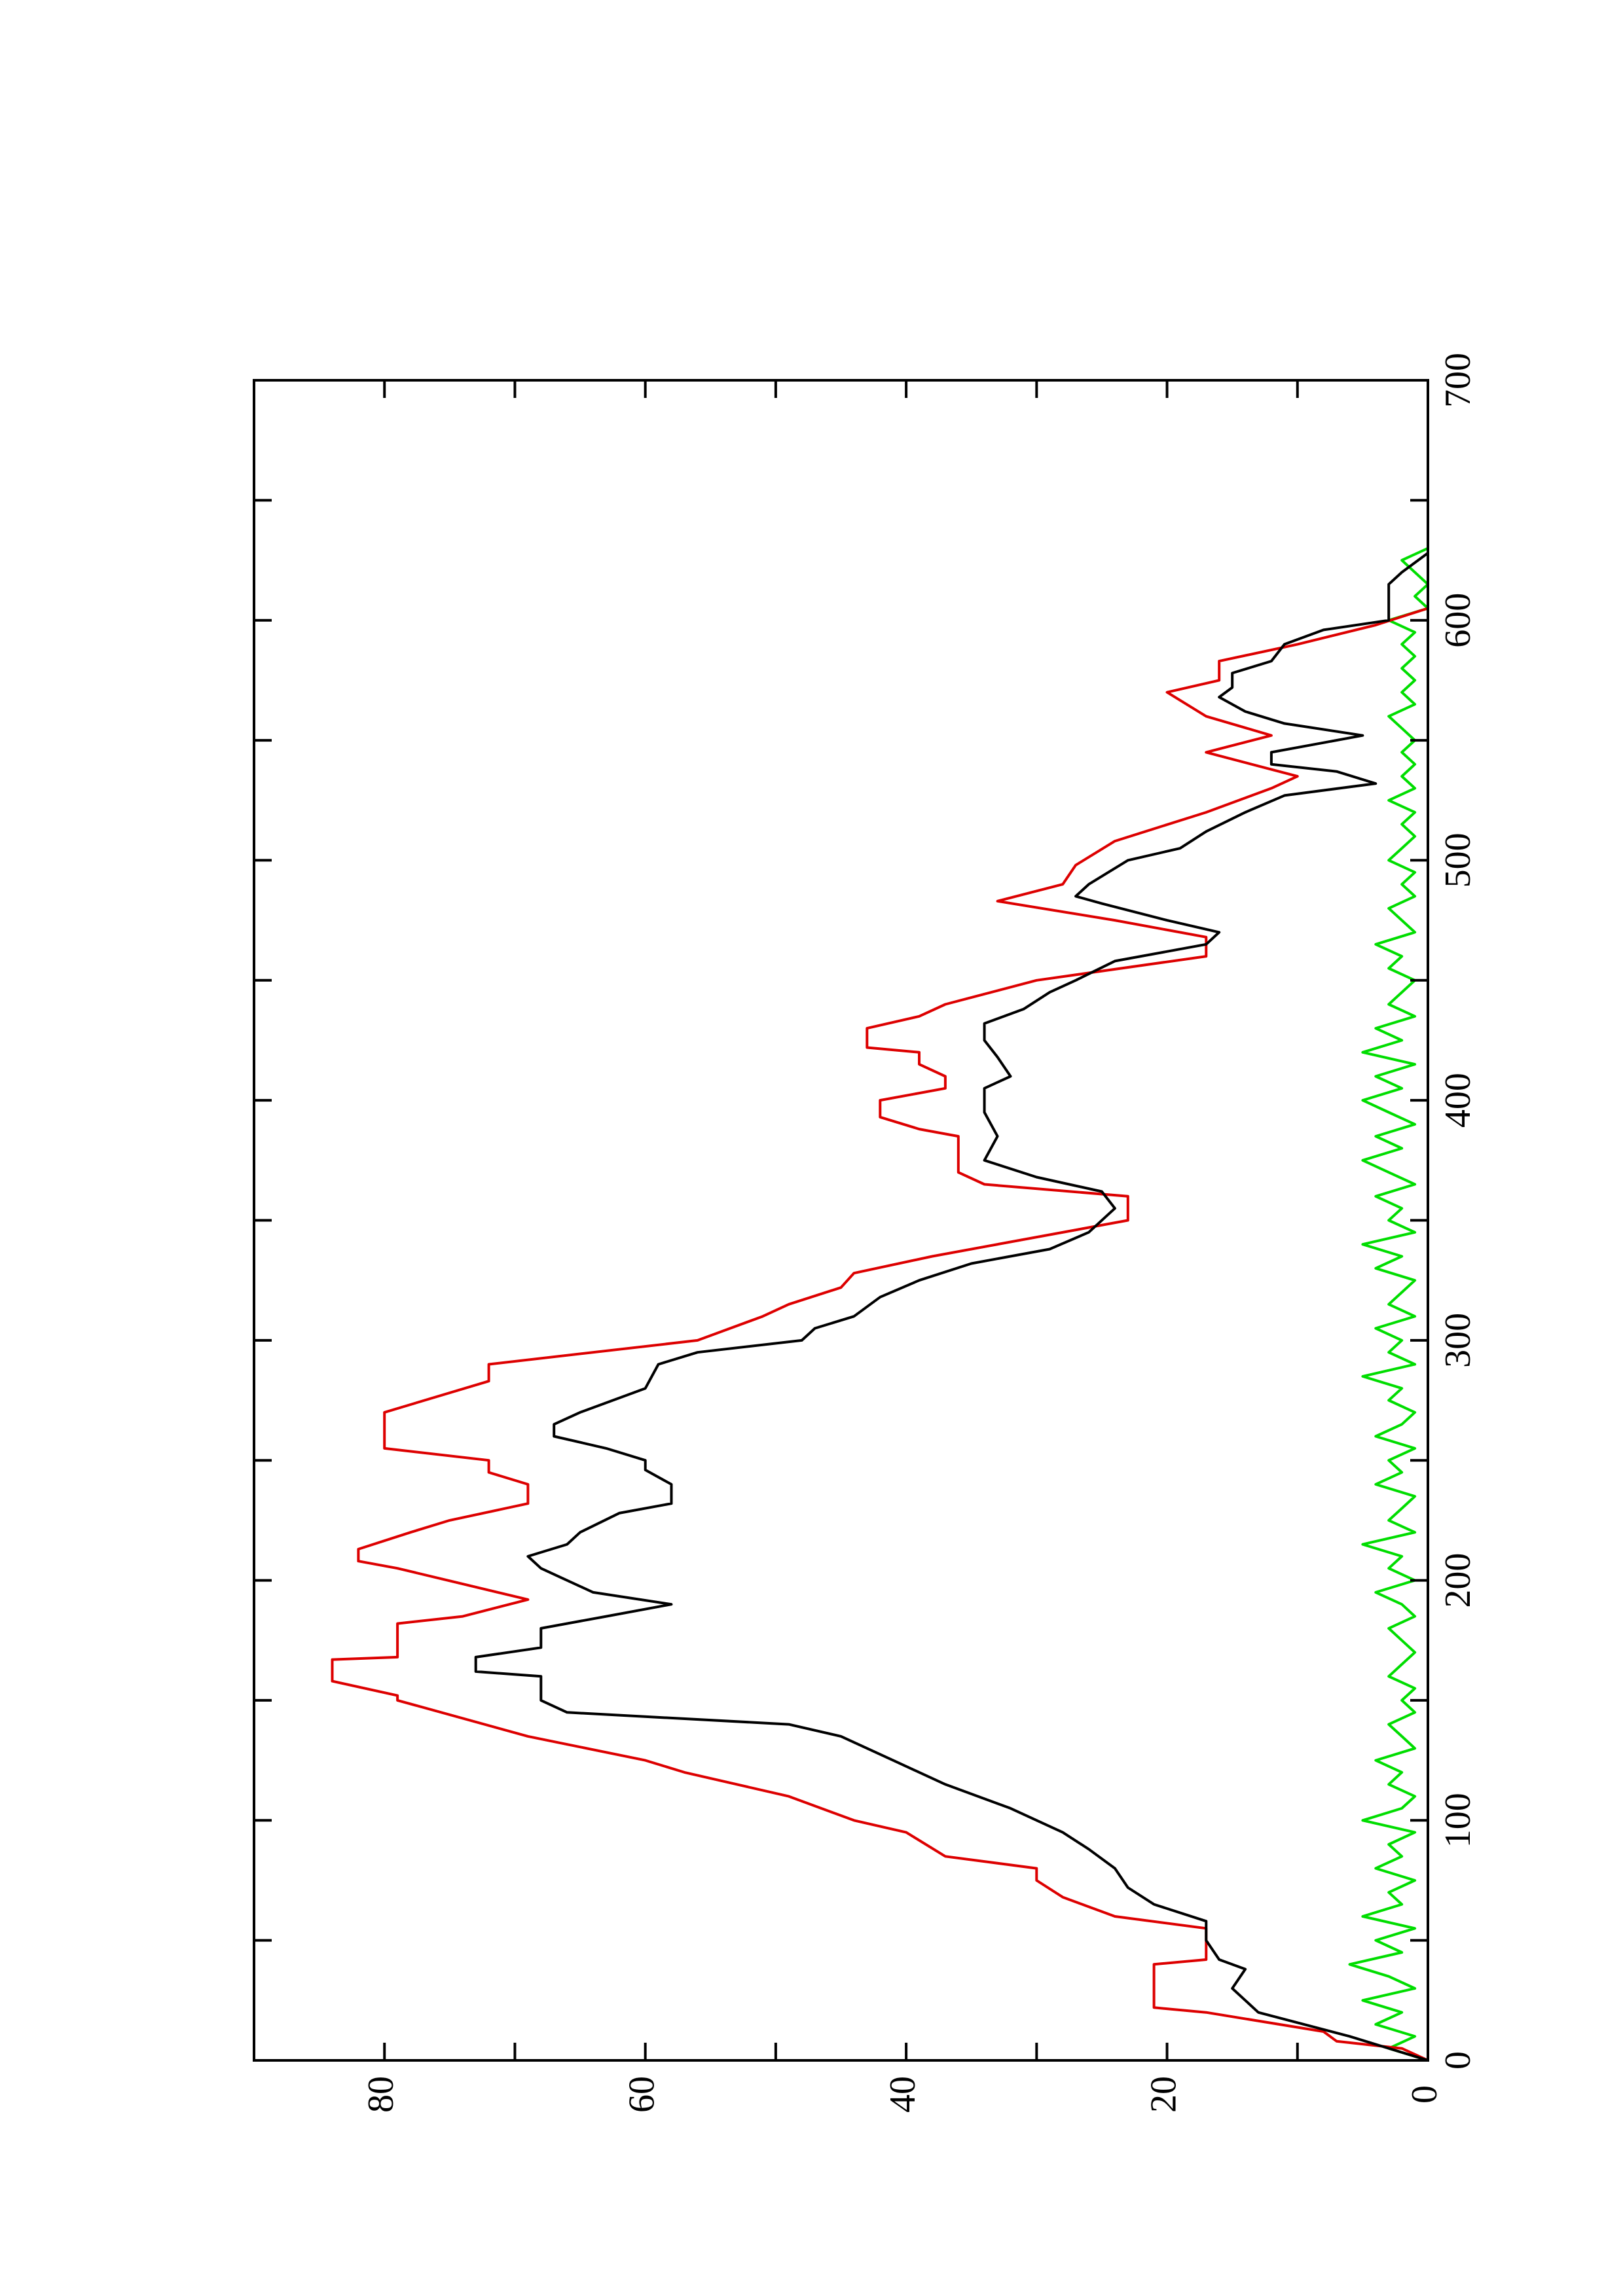  I want to click on x-tick-label: 0, so click(1458, 2060).